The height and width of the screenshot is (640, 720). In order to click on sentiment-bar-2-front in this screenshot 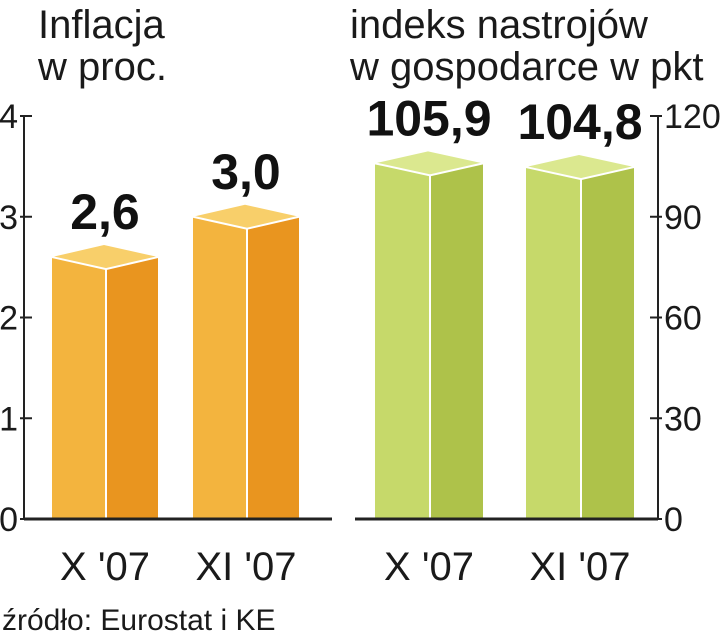, I will do `click(553, 343)`.